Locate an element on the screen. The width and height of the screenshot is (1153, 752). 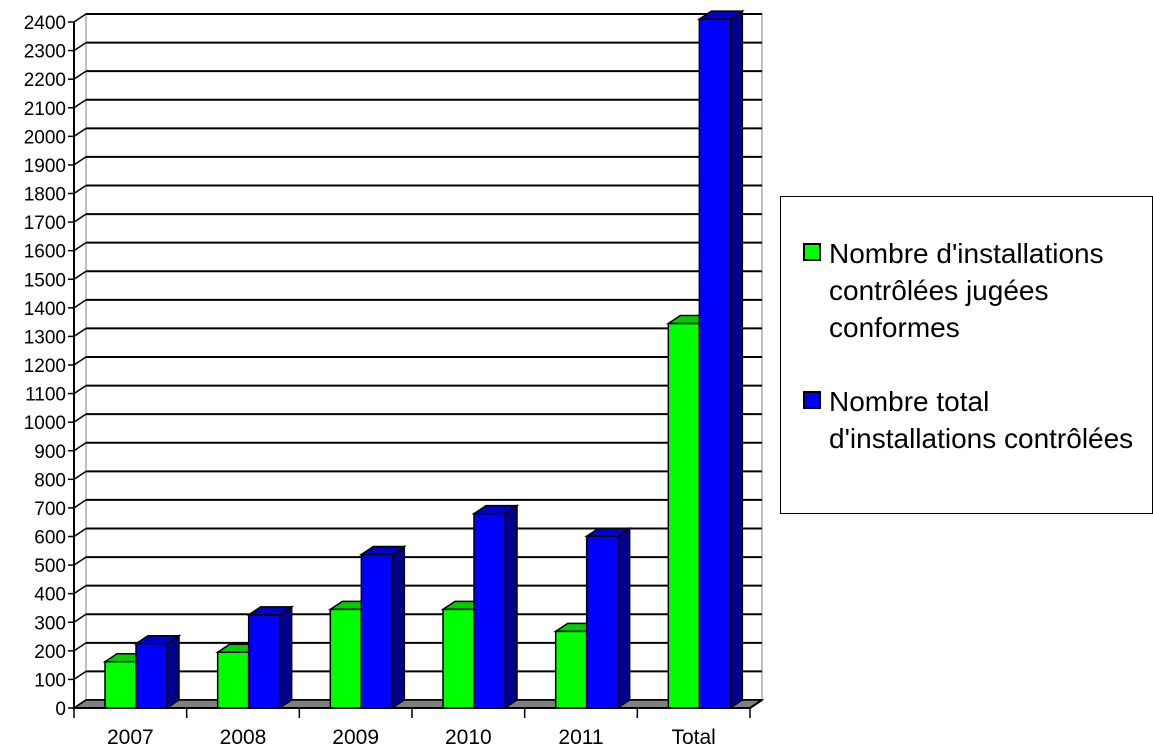
y-tick-label: 2300 is located at coordinates (45, 52).